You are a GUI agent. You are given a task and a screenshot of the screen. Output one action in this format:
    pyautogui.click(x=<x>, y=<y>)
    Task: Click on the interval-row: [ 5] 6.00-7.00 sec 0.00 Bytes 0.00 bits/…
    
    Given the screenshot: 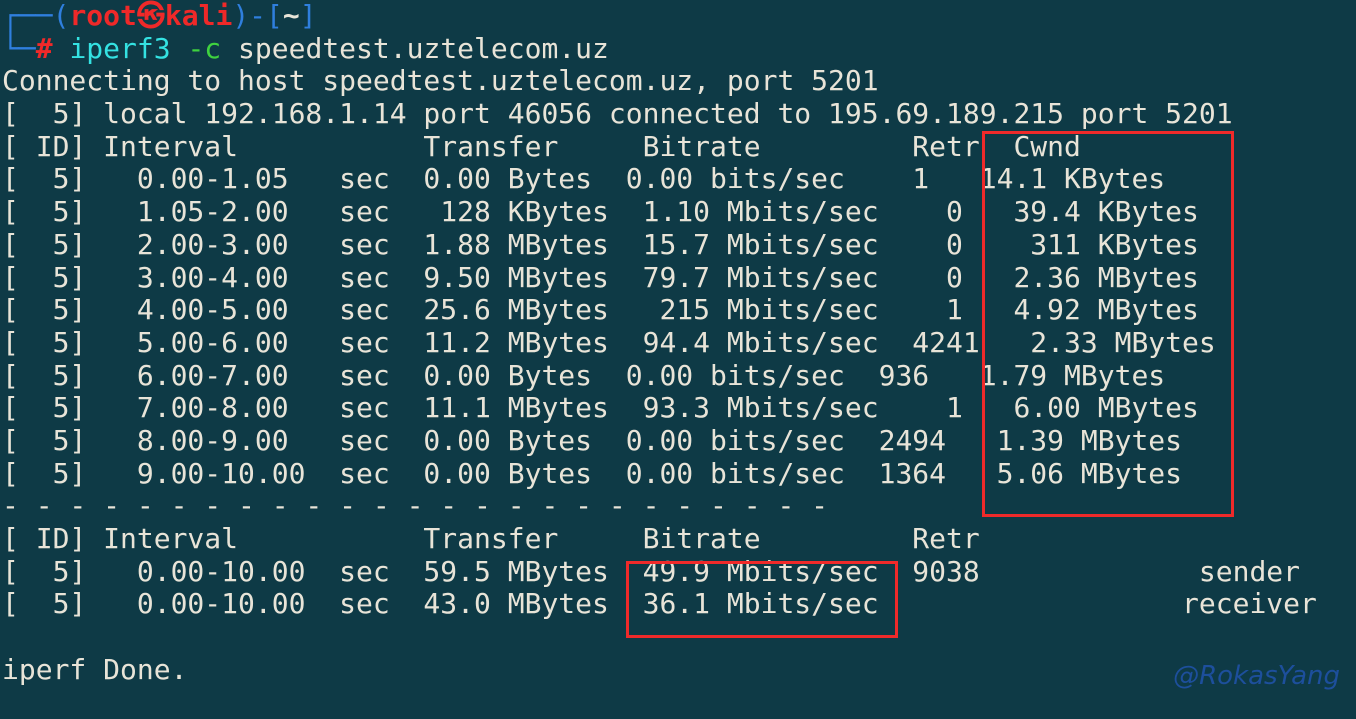 What is the action you would take?
    pyautogui.click(x=584, y=375)
    